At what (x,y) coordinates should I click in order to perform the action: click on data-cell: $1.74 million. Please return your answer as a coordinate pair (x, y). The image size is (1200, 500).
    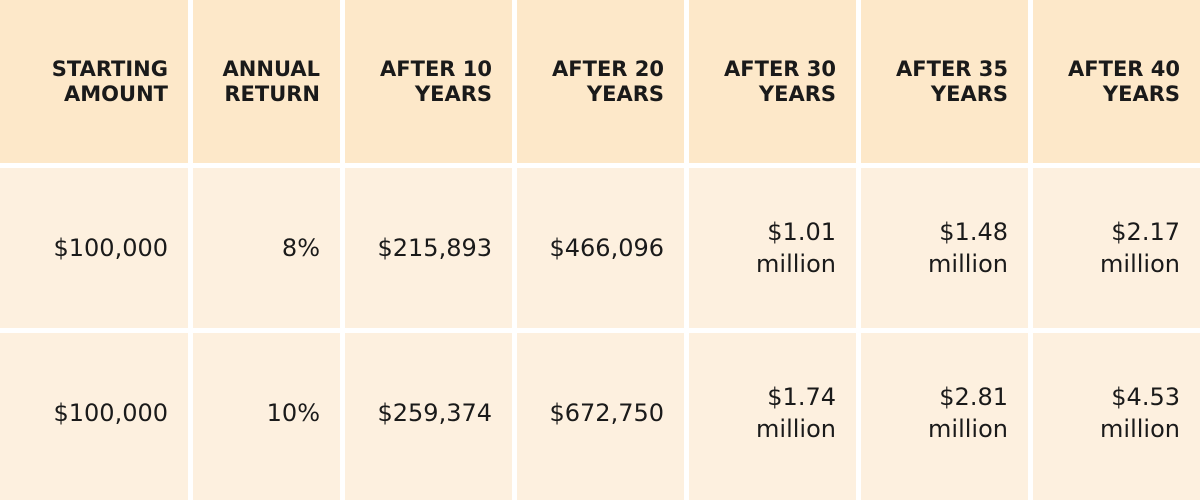
    Looking at the image, I should click on (772, 416).